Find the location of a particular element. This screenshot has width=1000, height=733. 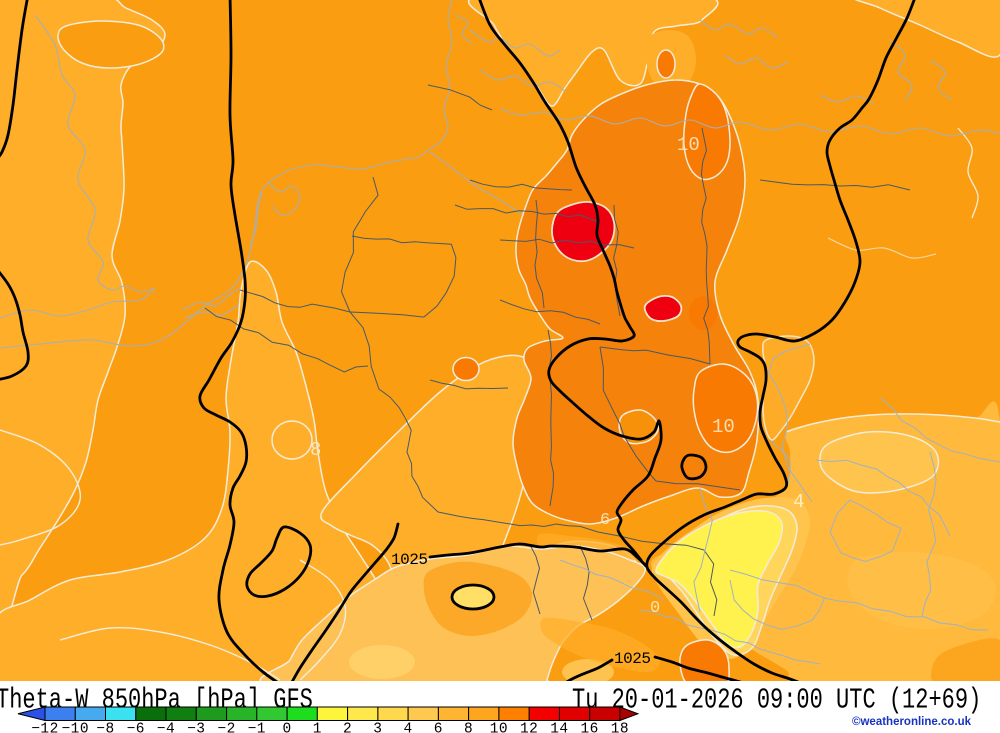

svg-text: 1 is located at coordinates (317, 727).